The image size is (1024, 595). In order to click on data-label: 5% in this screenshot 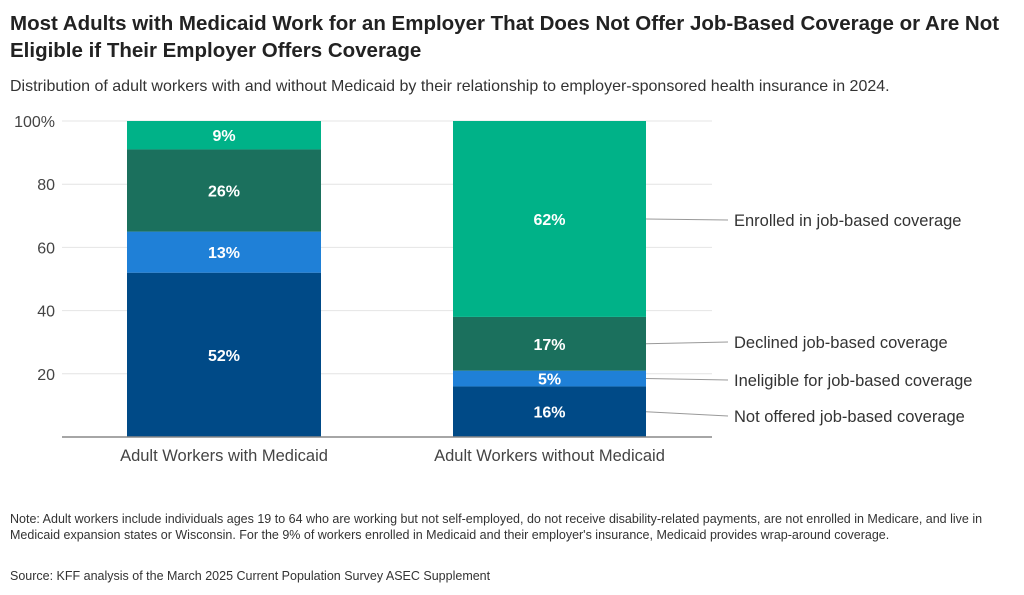, I will do `click(549, 380)`.